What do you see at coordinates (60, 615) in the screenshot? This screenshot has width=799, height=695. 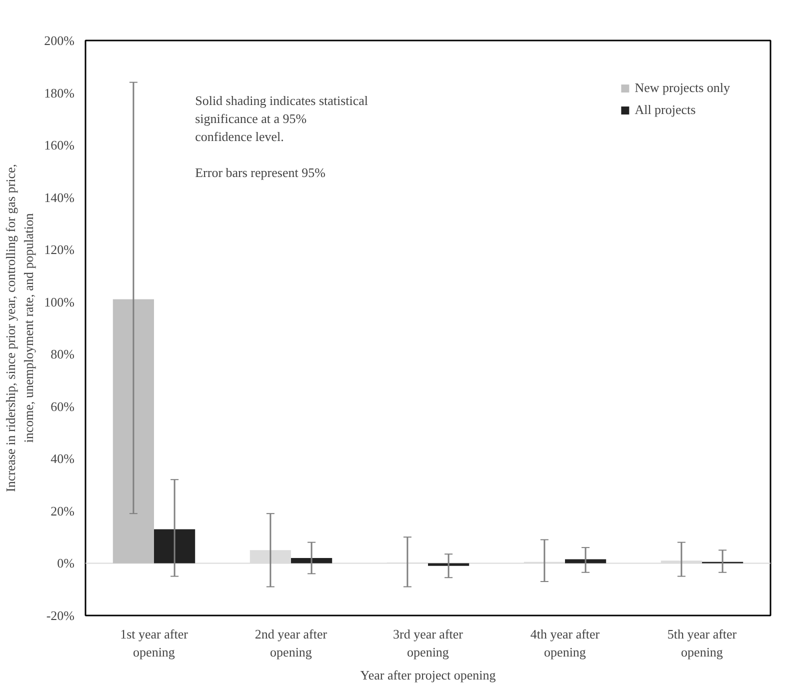 I see `y-tick-label: -20%` at bounding box center [60, 615].